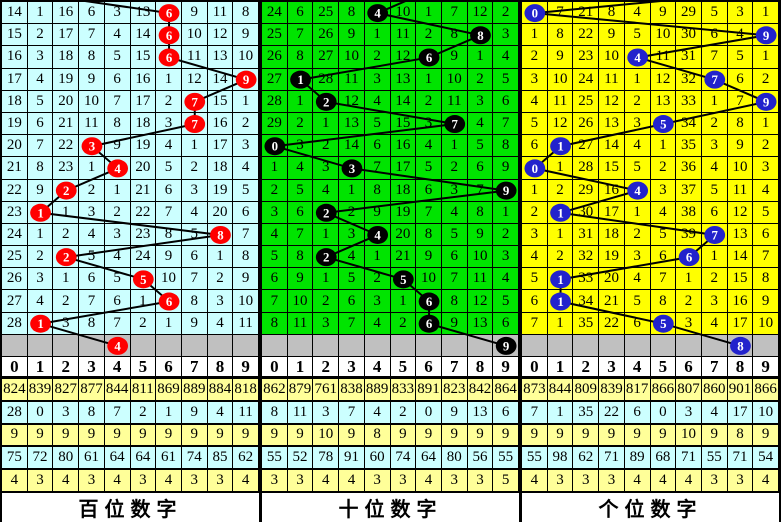  What do you see at coordinates (480, 389) in the screenshot?
I see `stats-cell: 842` at bounding box center [480, 389].